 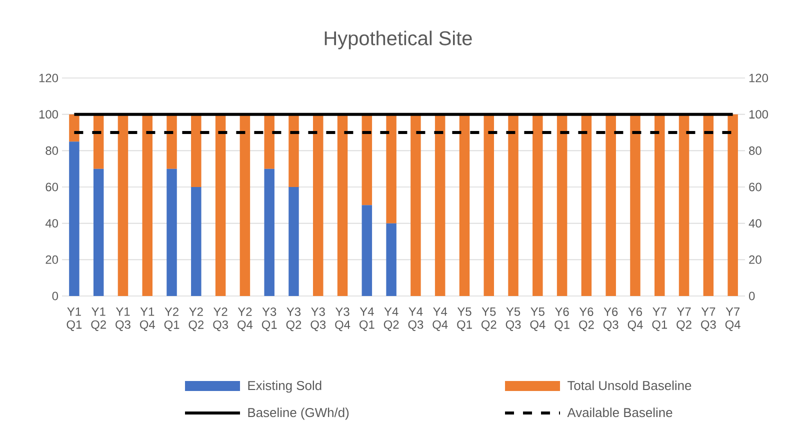 What do you see at coordinates (269, 320) in the screenshot?
I see `x-tick-label: Y3 Q1` at bounding box center [269, 320].